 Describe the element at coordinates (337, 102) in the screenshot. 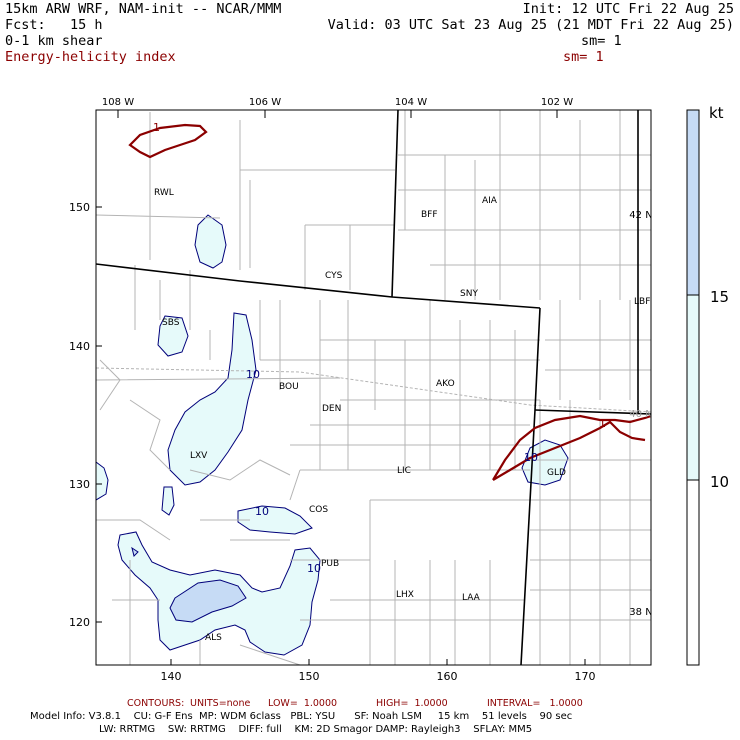

I see `longitude-labels: 108 W 106 W 104 W 102 W` at that location.